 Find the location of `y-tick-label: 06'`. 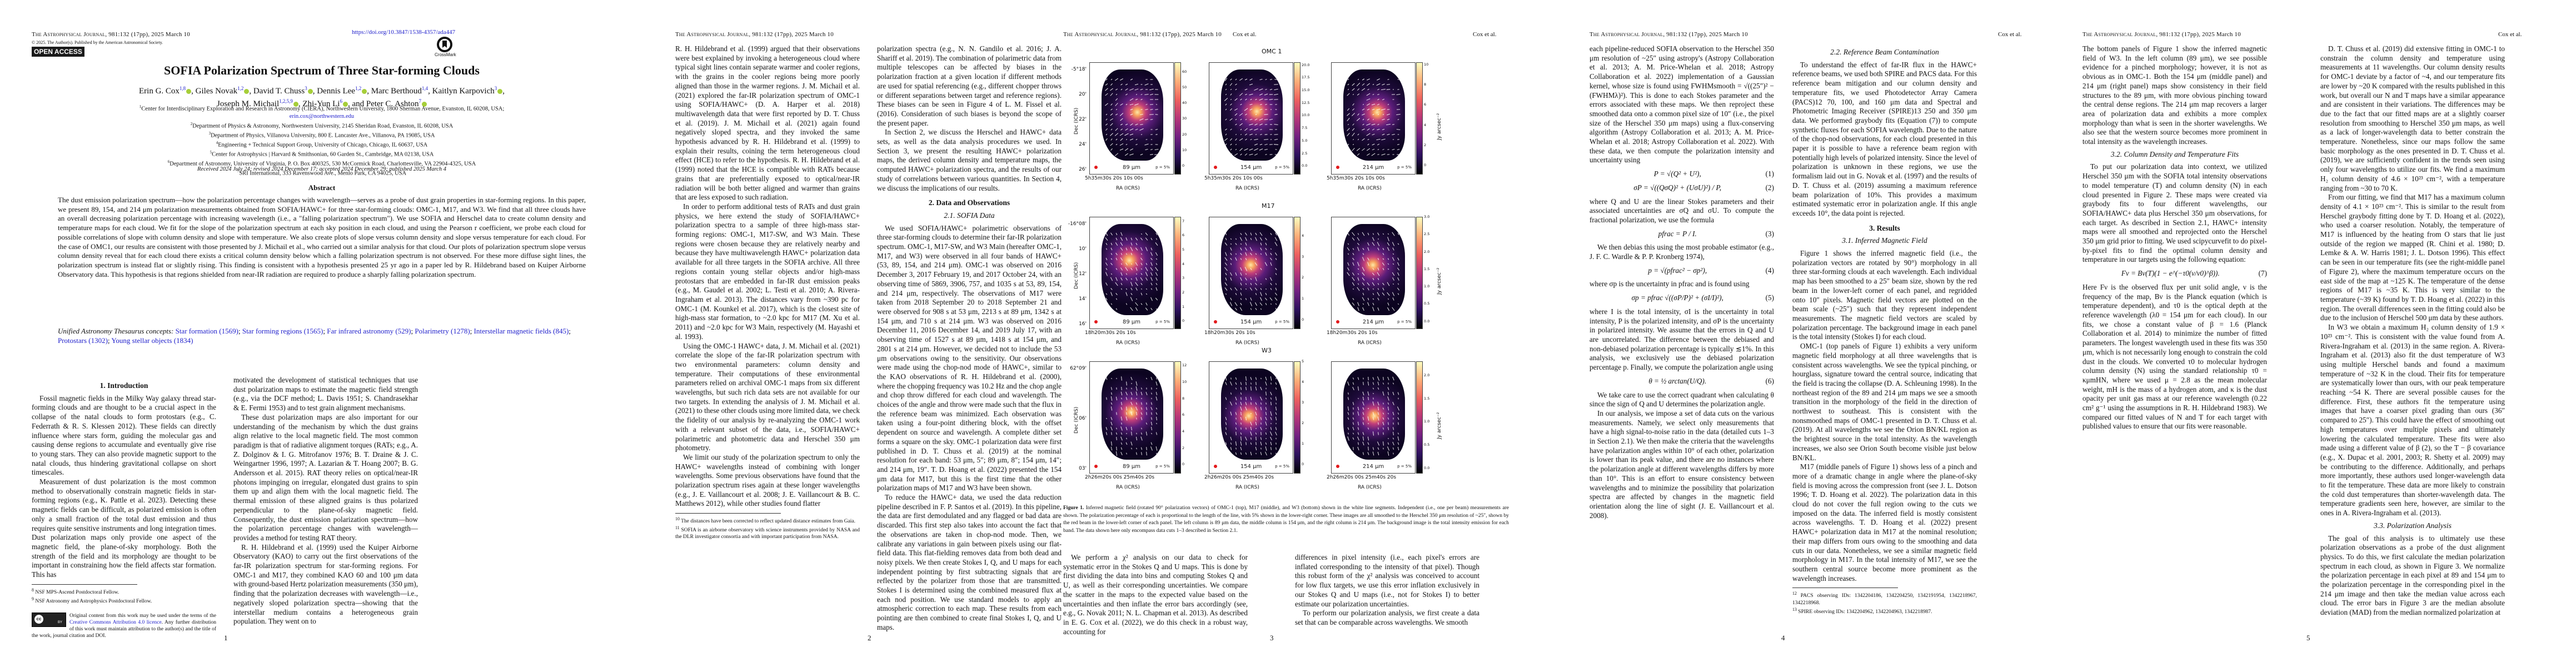

y-tick-label: 06' is located at coordinates (1083, 418).